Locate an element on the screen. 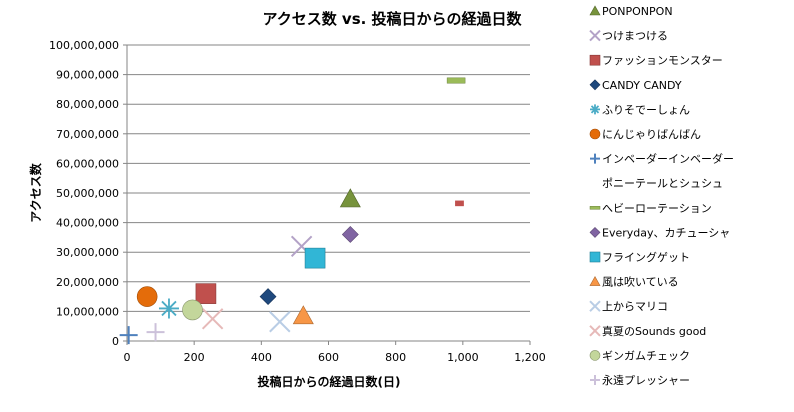 The image size is (794, 412). x-tick-label: 800 is located at coordinates (395, 357).